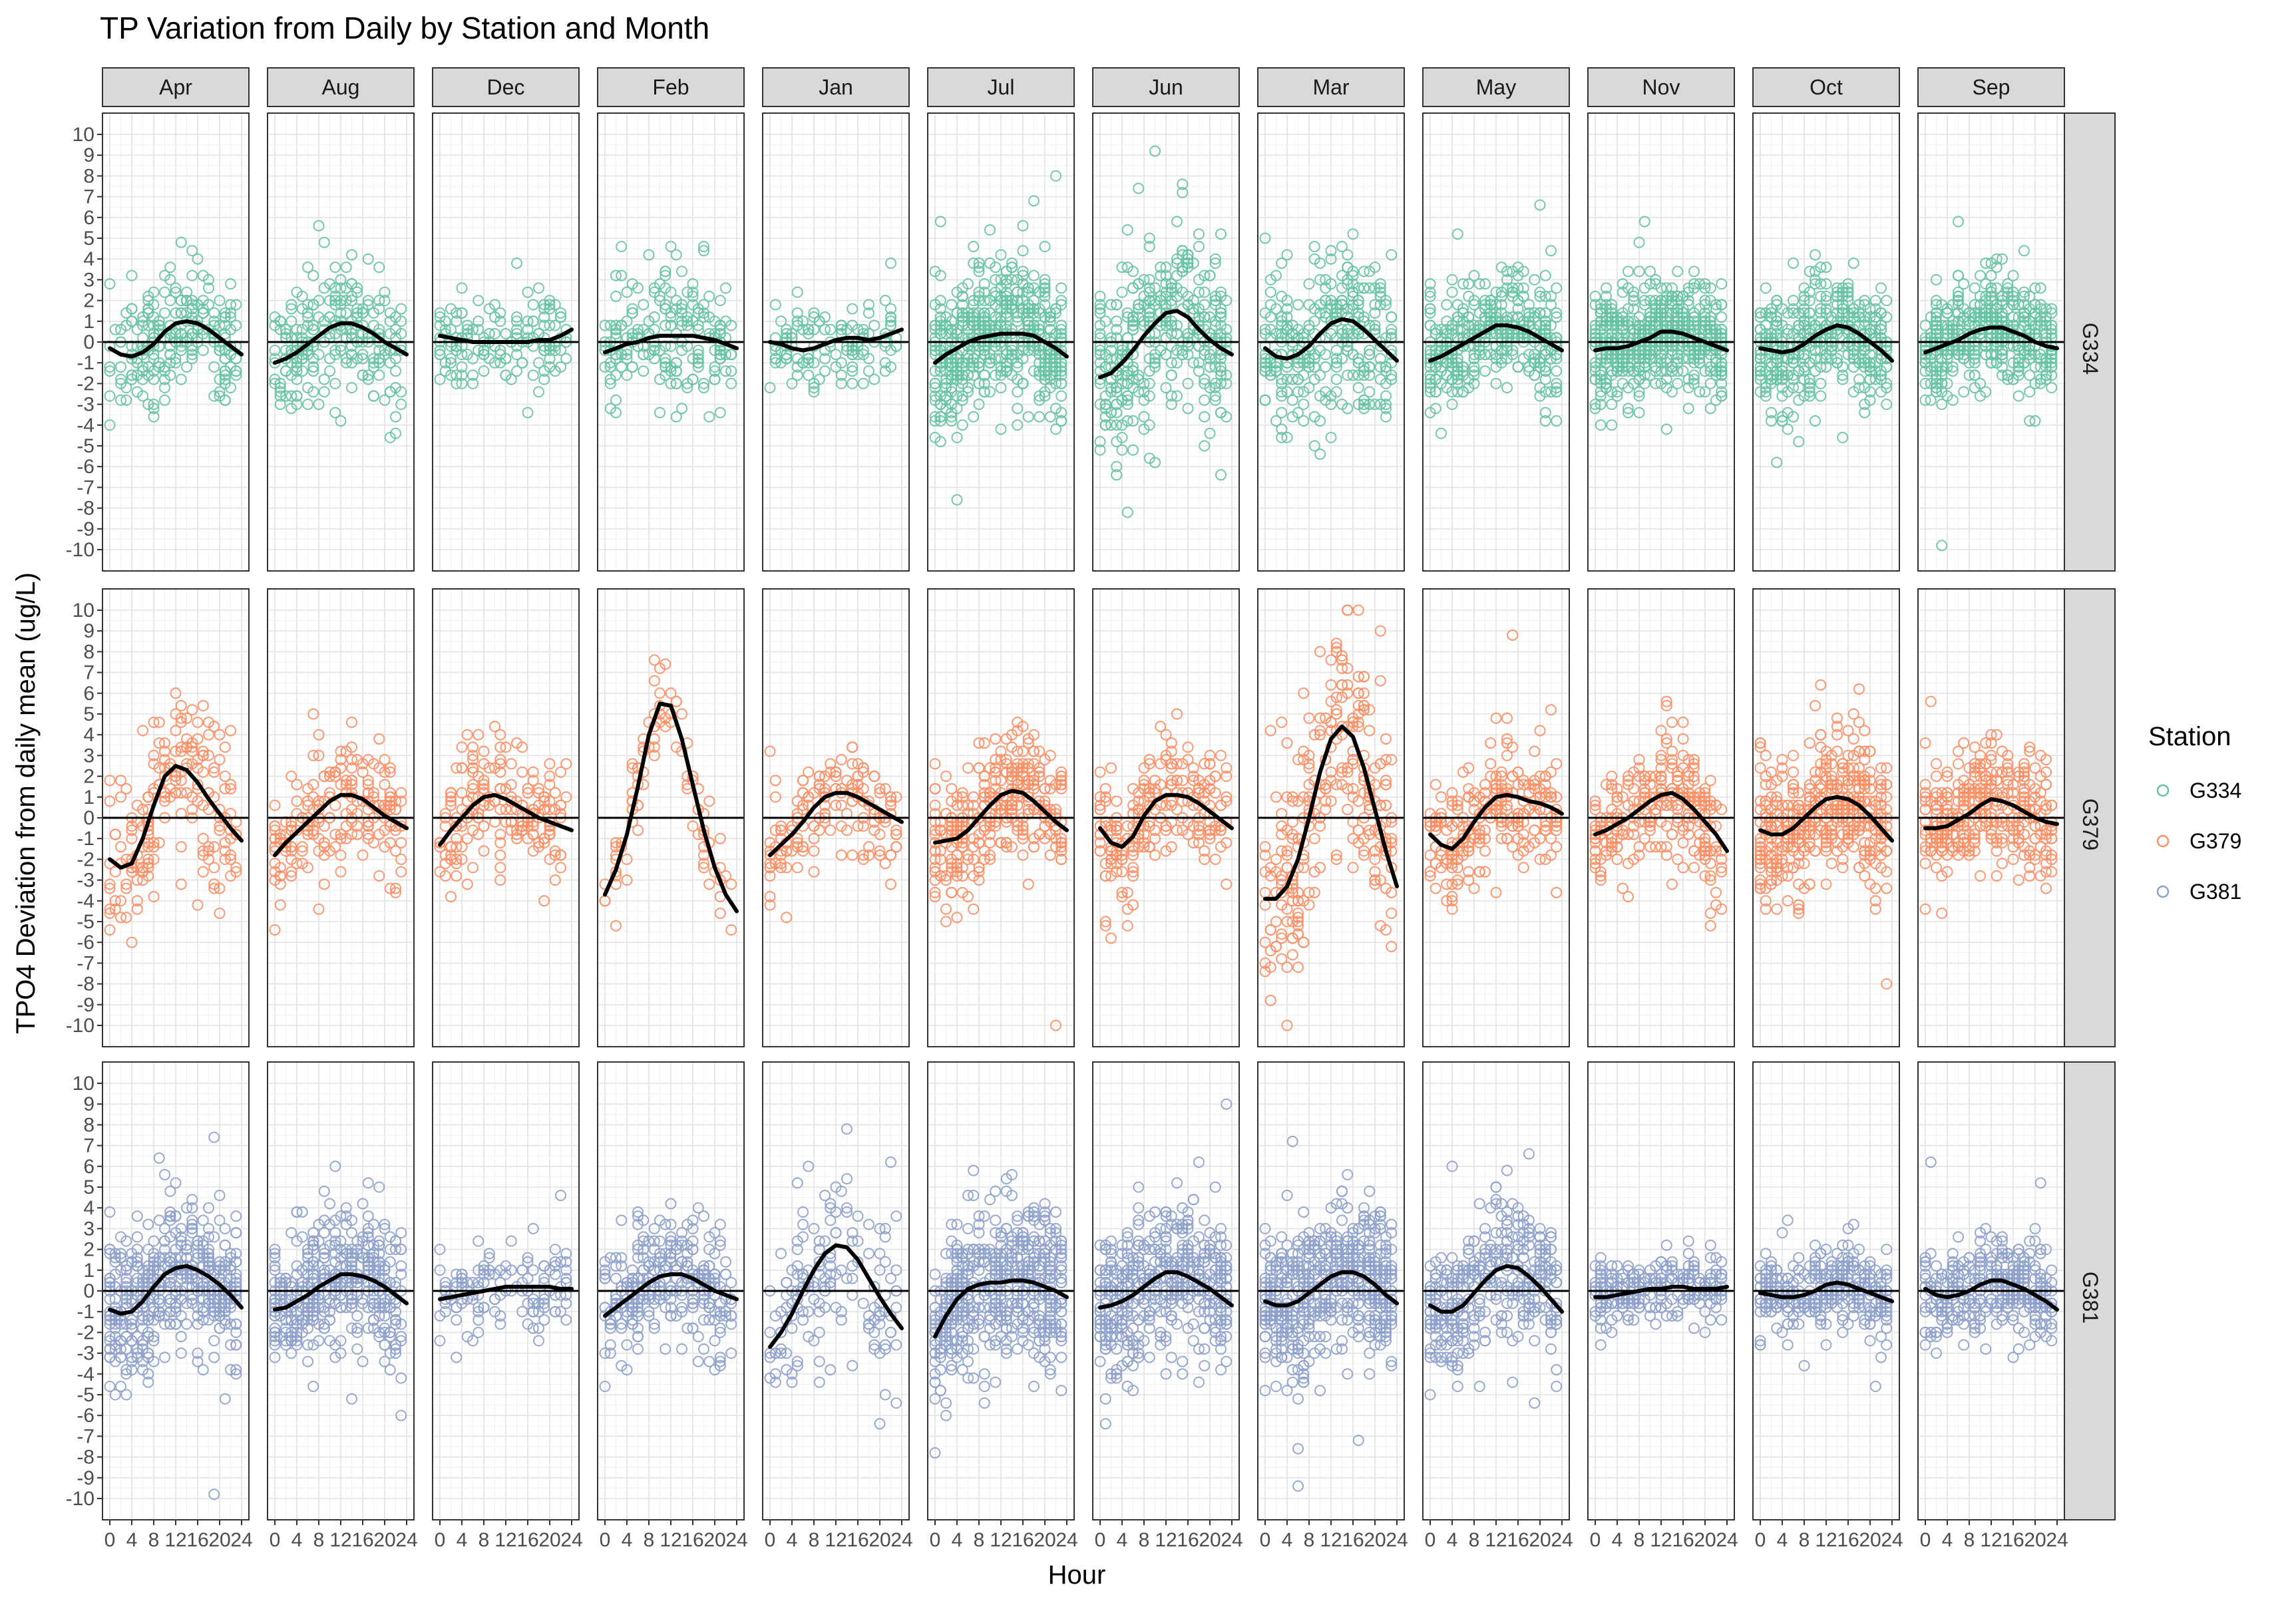  I want to click on y-tick-label: 6, so click(89, 694).